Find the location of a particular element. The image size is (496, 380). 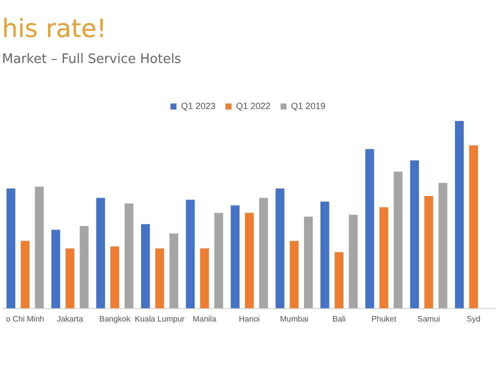

legend-label: Q1 2022 is located at coordinates (253, 105).